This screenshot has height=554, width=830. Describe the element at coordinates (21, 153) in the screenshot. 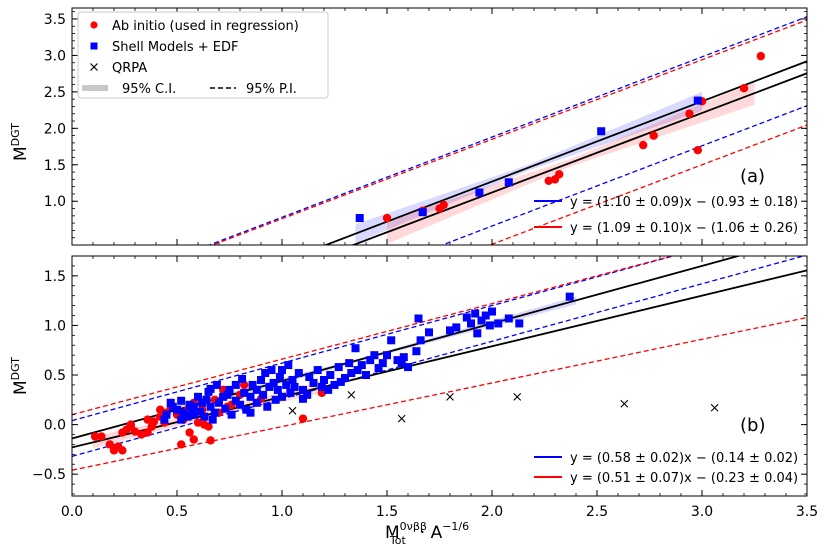

I see `panel-a-ylabel-main: M` at that location.